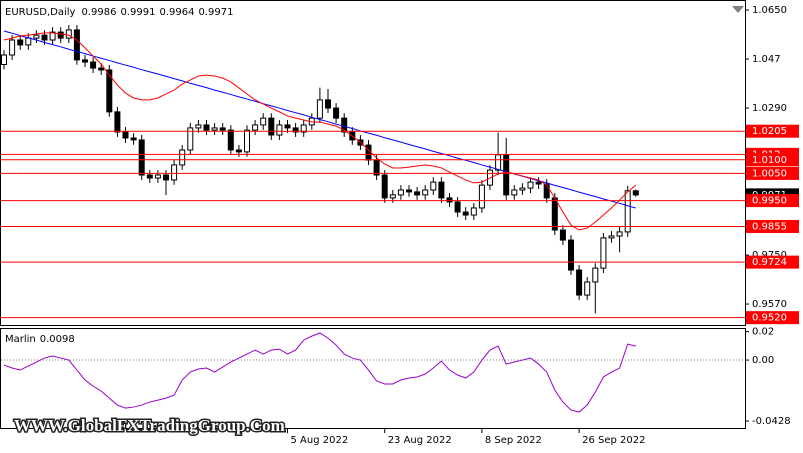  Describe the element at coordinates (766, 59) in the screenshot. I see `y-tick-label: 1.047` at that location.